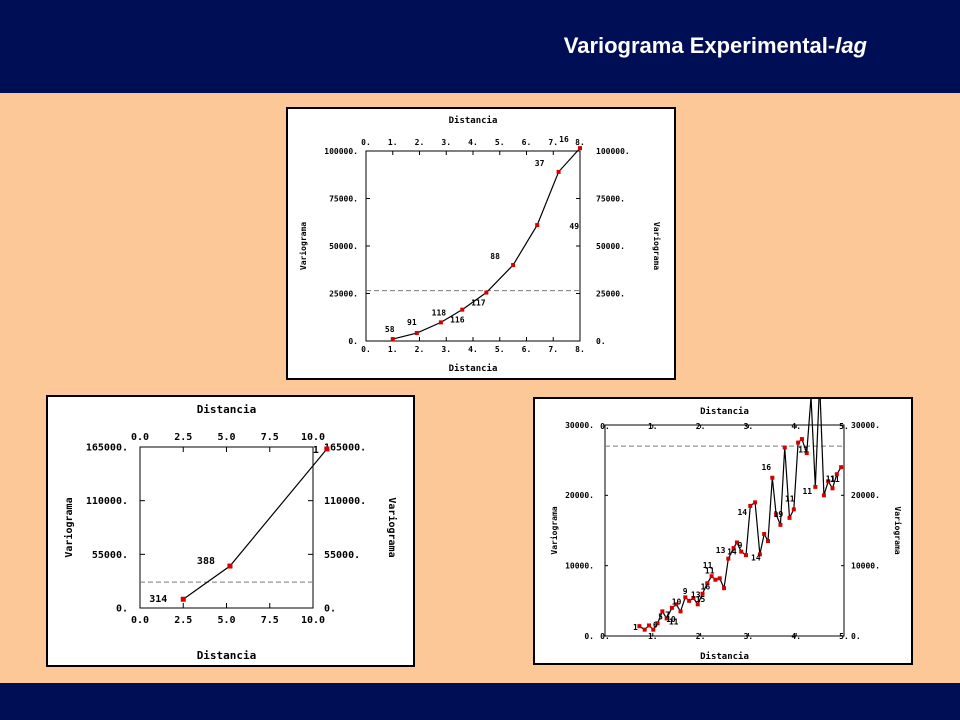  What do you see at coordinates (553, 142) in the screenshot?
I see `x-tick-label-top: 7.` at bounding box center [553, 142].